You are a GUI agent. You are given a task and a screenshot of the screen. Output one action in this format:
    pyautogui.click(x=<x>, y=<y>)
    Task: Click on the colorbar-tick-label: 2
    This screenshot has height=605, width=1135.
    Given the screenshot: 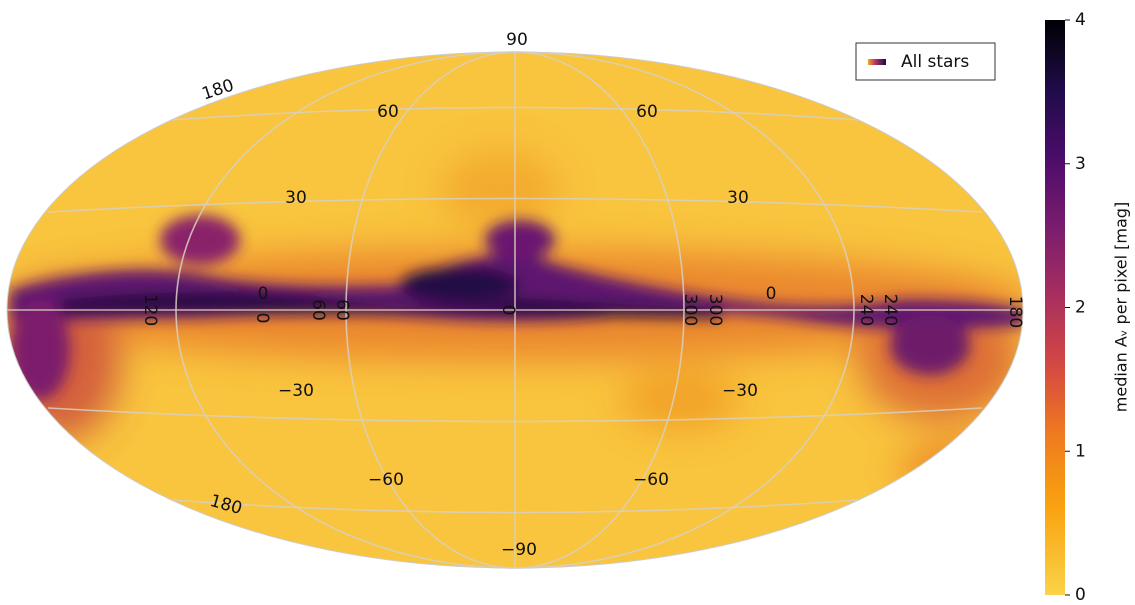 What is the action you would take?
    pyautogui.click(x=1080, y=308)
    